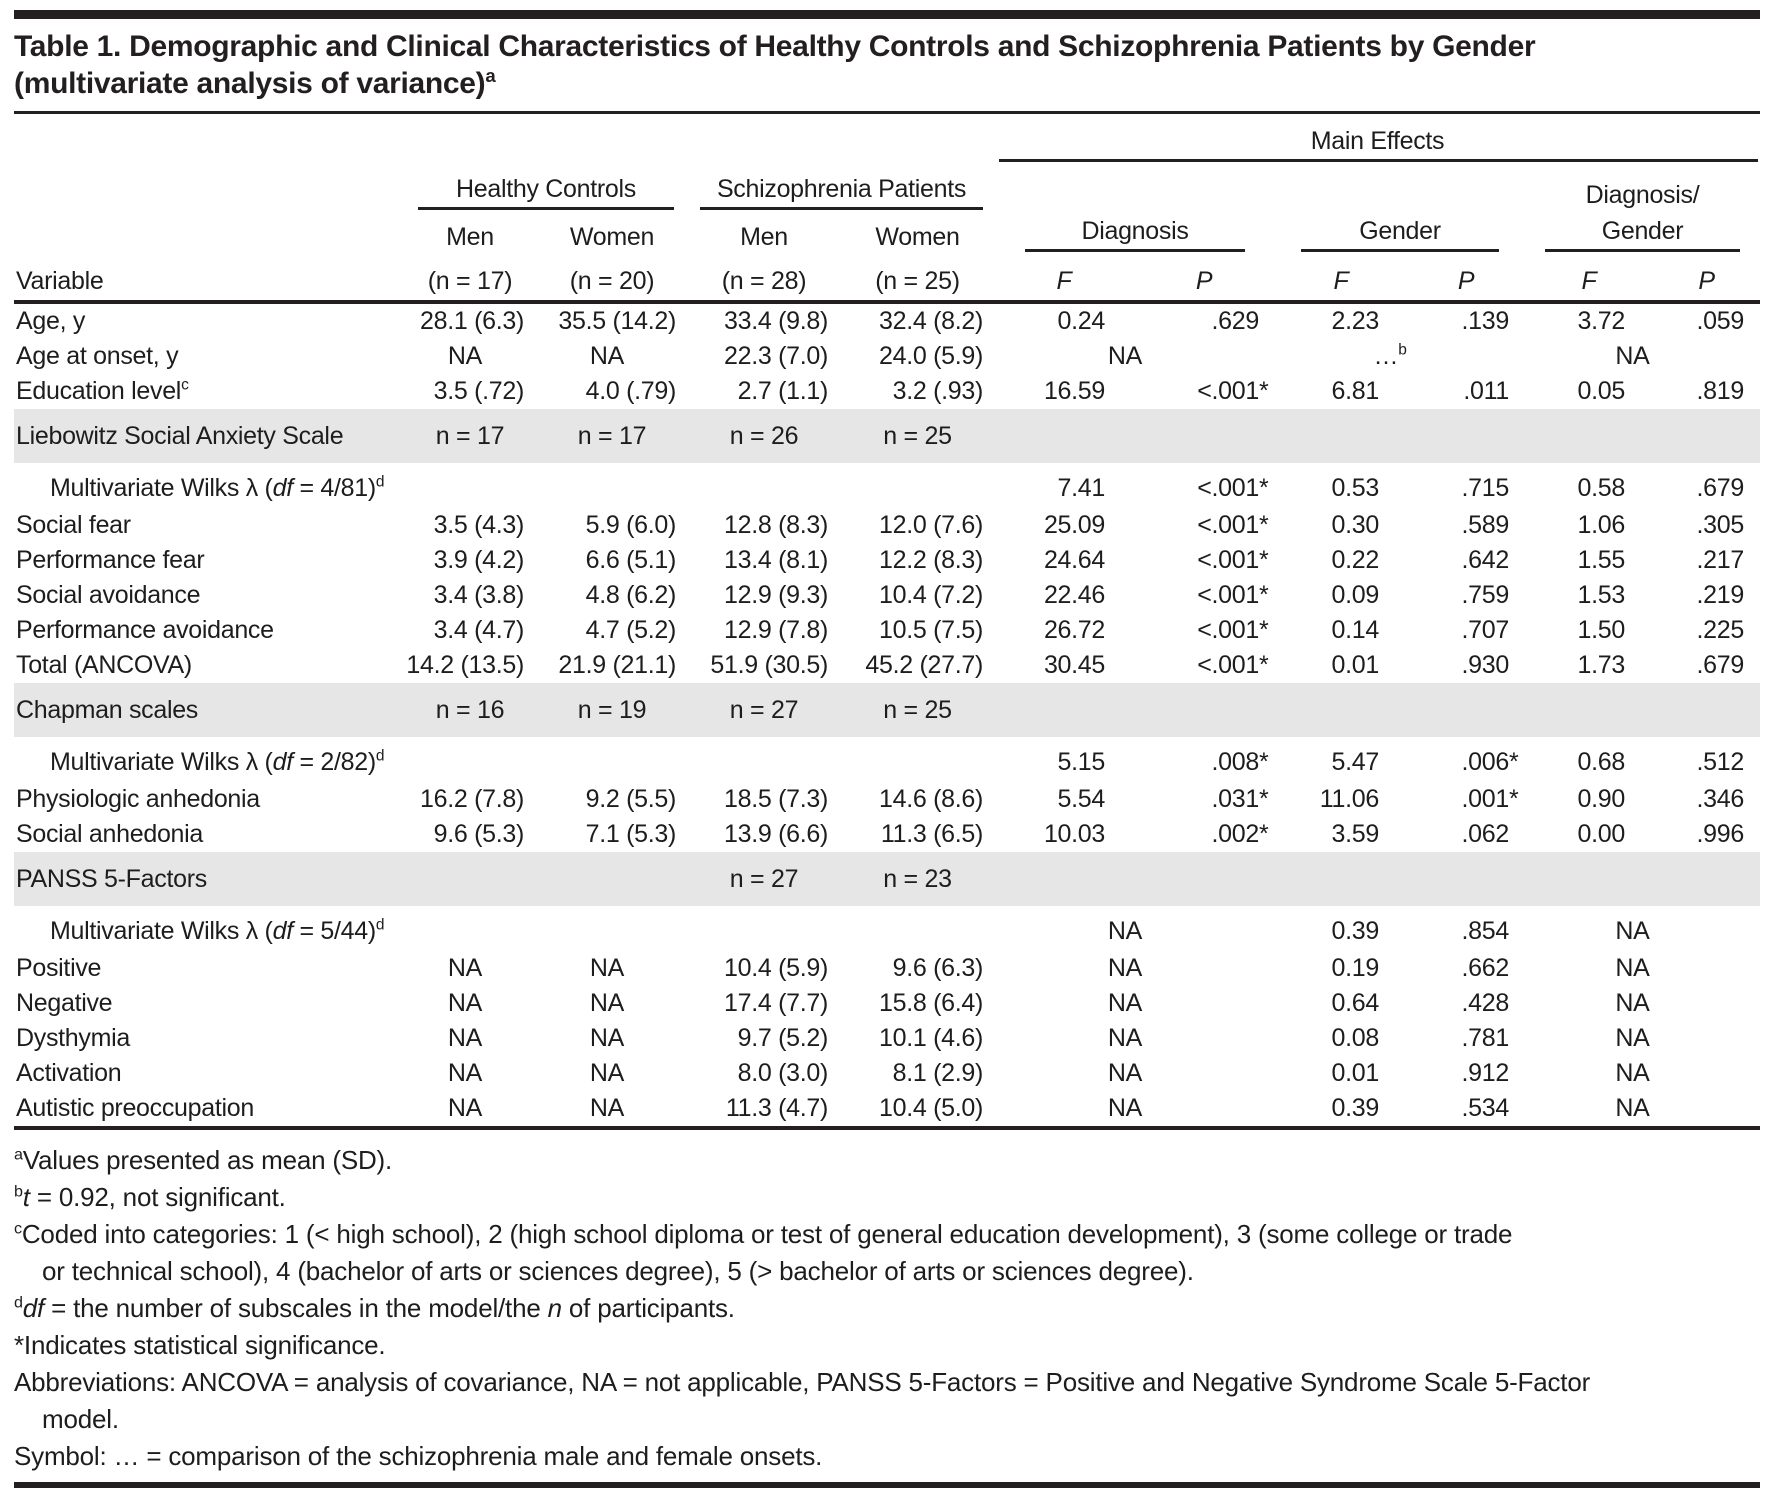 The image size is (1776, 1488). I want to click on mean-sd-cell: 12.9 (7.8), so click(775, 630).